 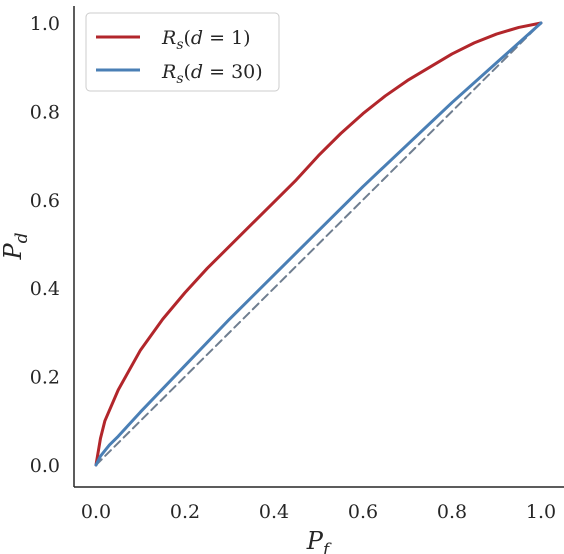 What do you see at coordinates (363, 512) in the screenshot?
I see `x-tick-label: 0.6` at bounding box center [363, 512].